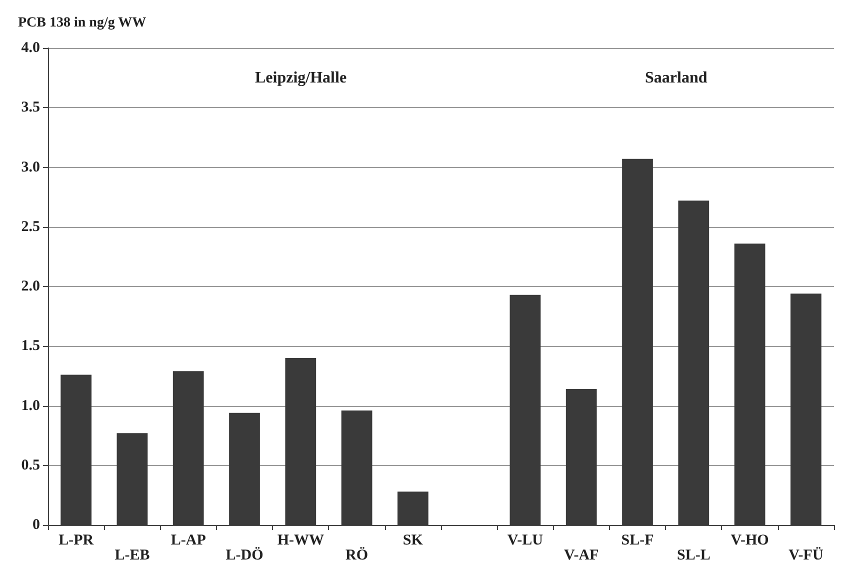  What do you see at coordinates (30, 465) in the screenshot?
I see `y-tick-label: 0.5` at bounding box center [30, 465].